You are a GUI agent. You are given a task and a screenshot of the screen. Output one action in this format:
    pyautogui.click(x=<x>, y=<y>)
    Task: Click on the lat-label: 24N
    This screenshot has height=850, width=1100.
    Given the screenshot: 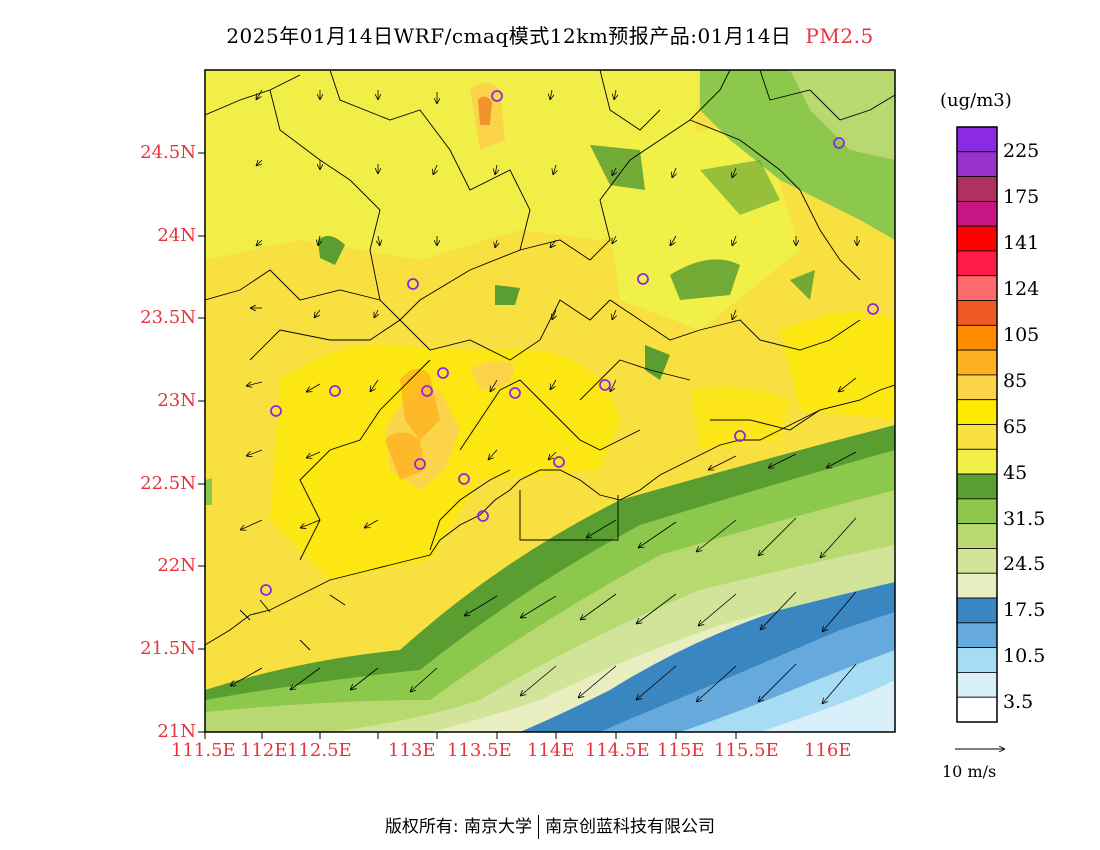 What is the action you would take?
    pyautogui.click(x=176, y=235)
    